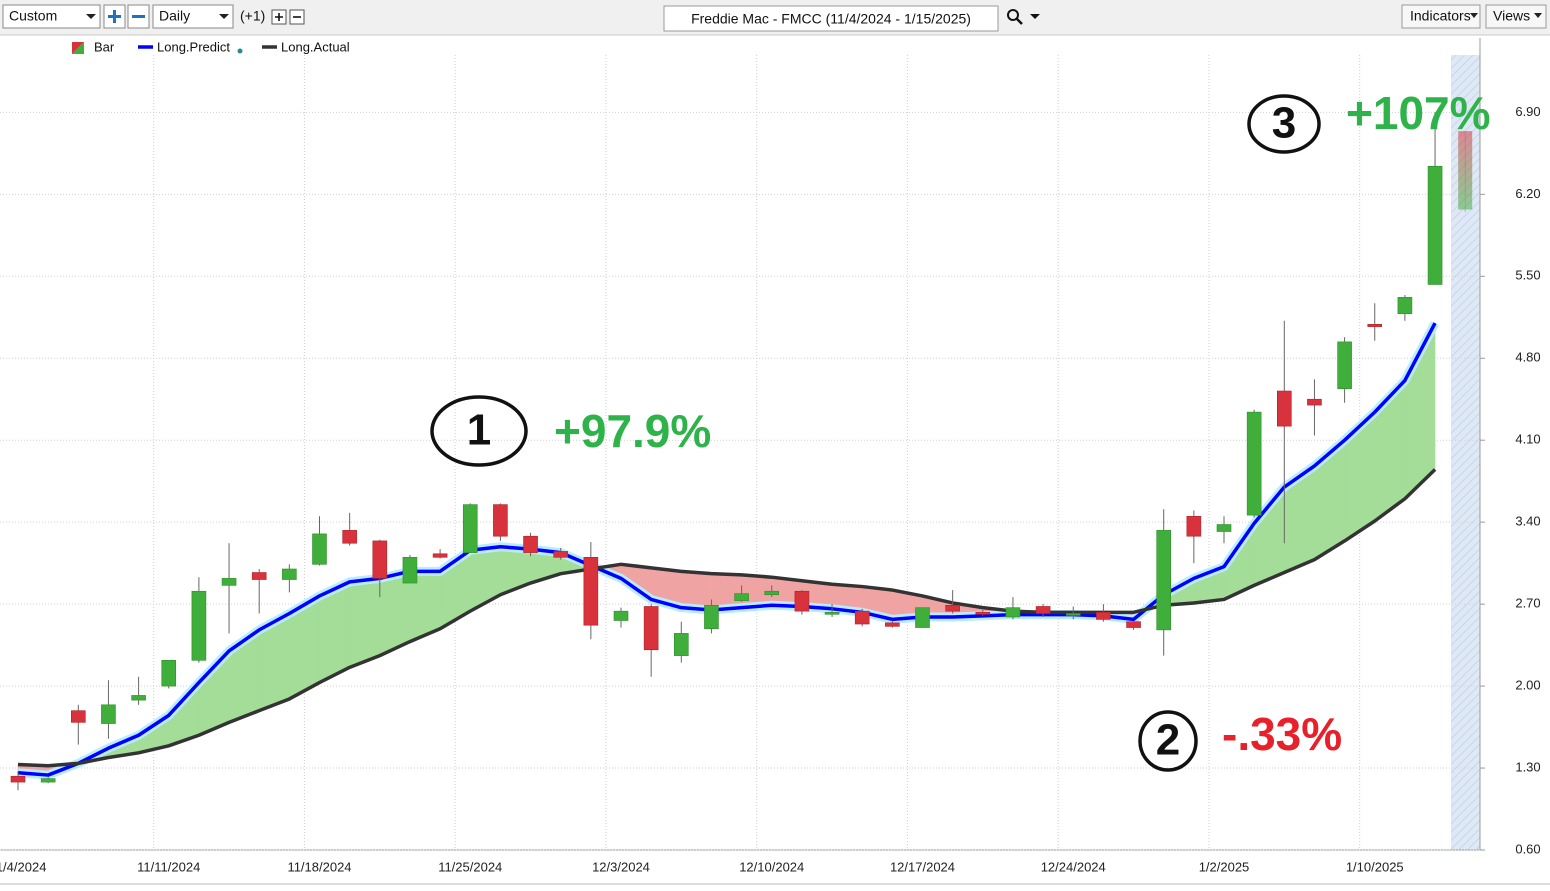  I want to click on indicators-label: Indicators, so click(1440, 16).